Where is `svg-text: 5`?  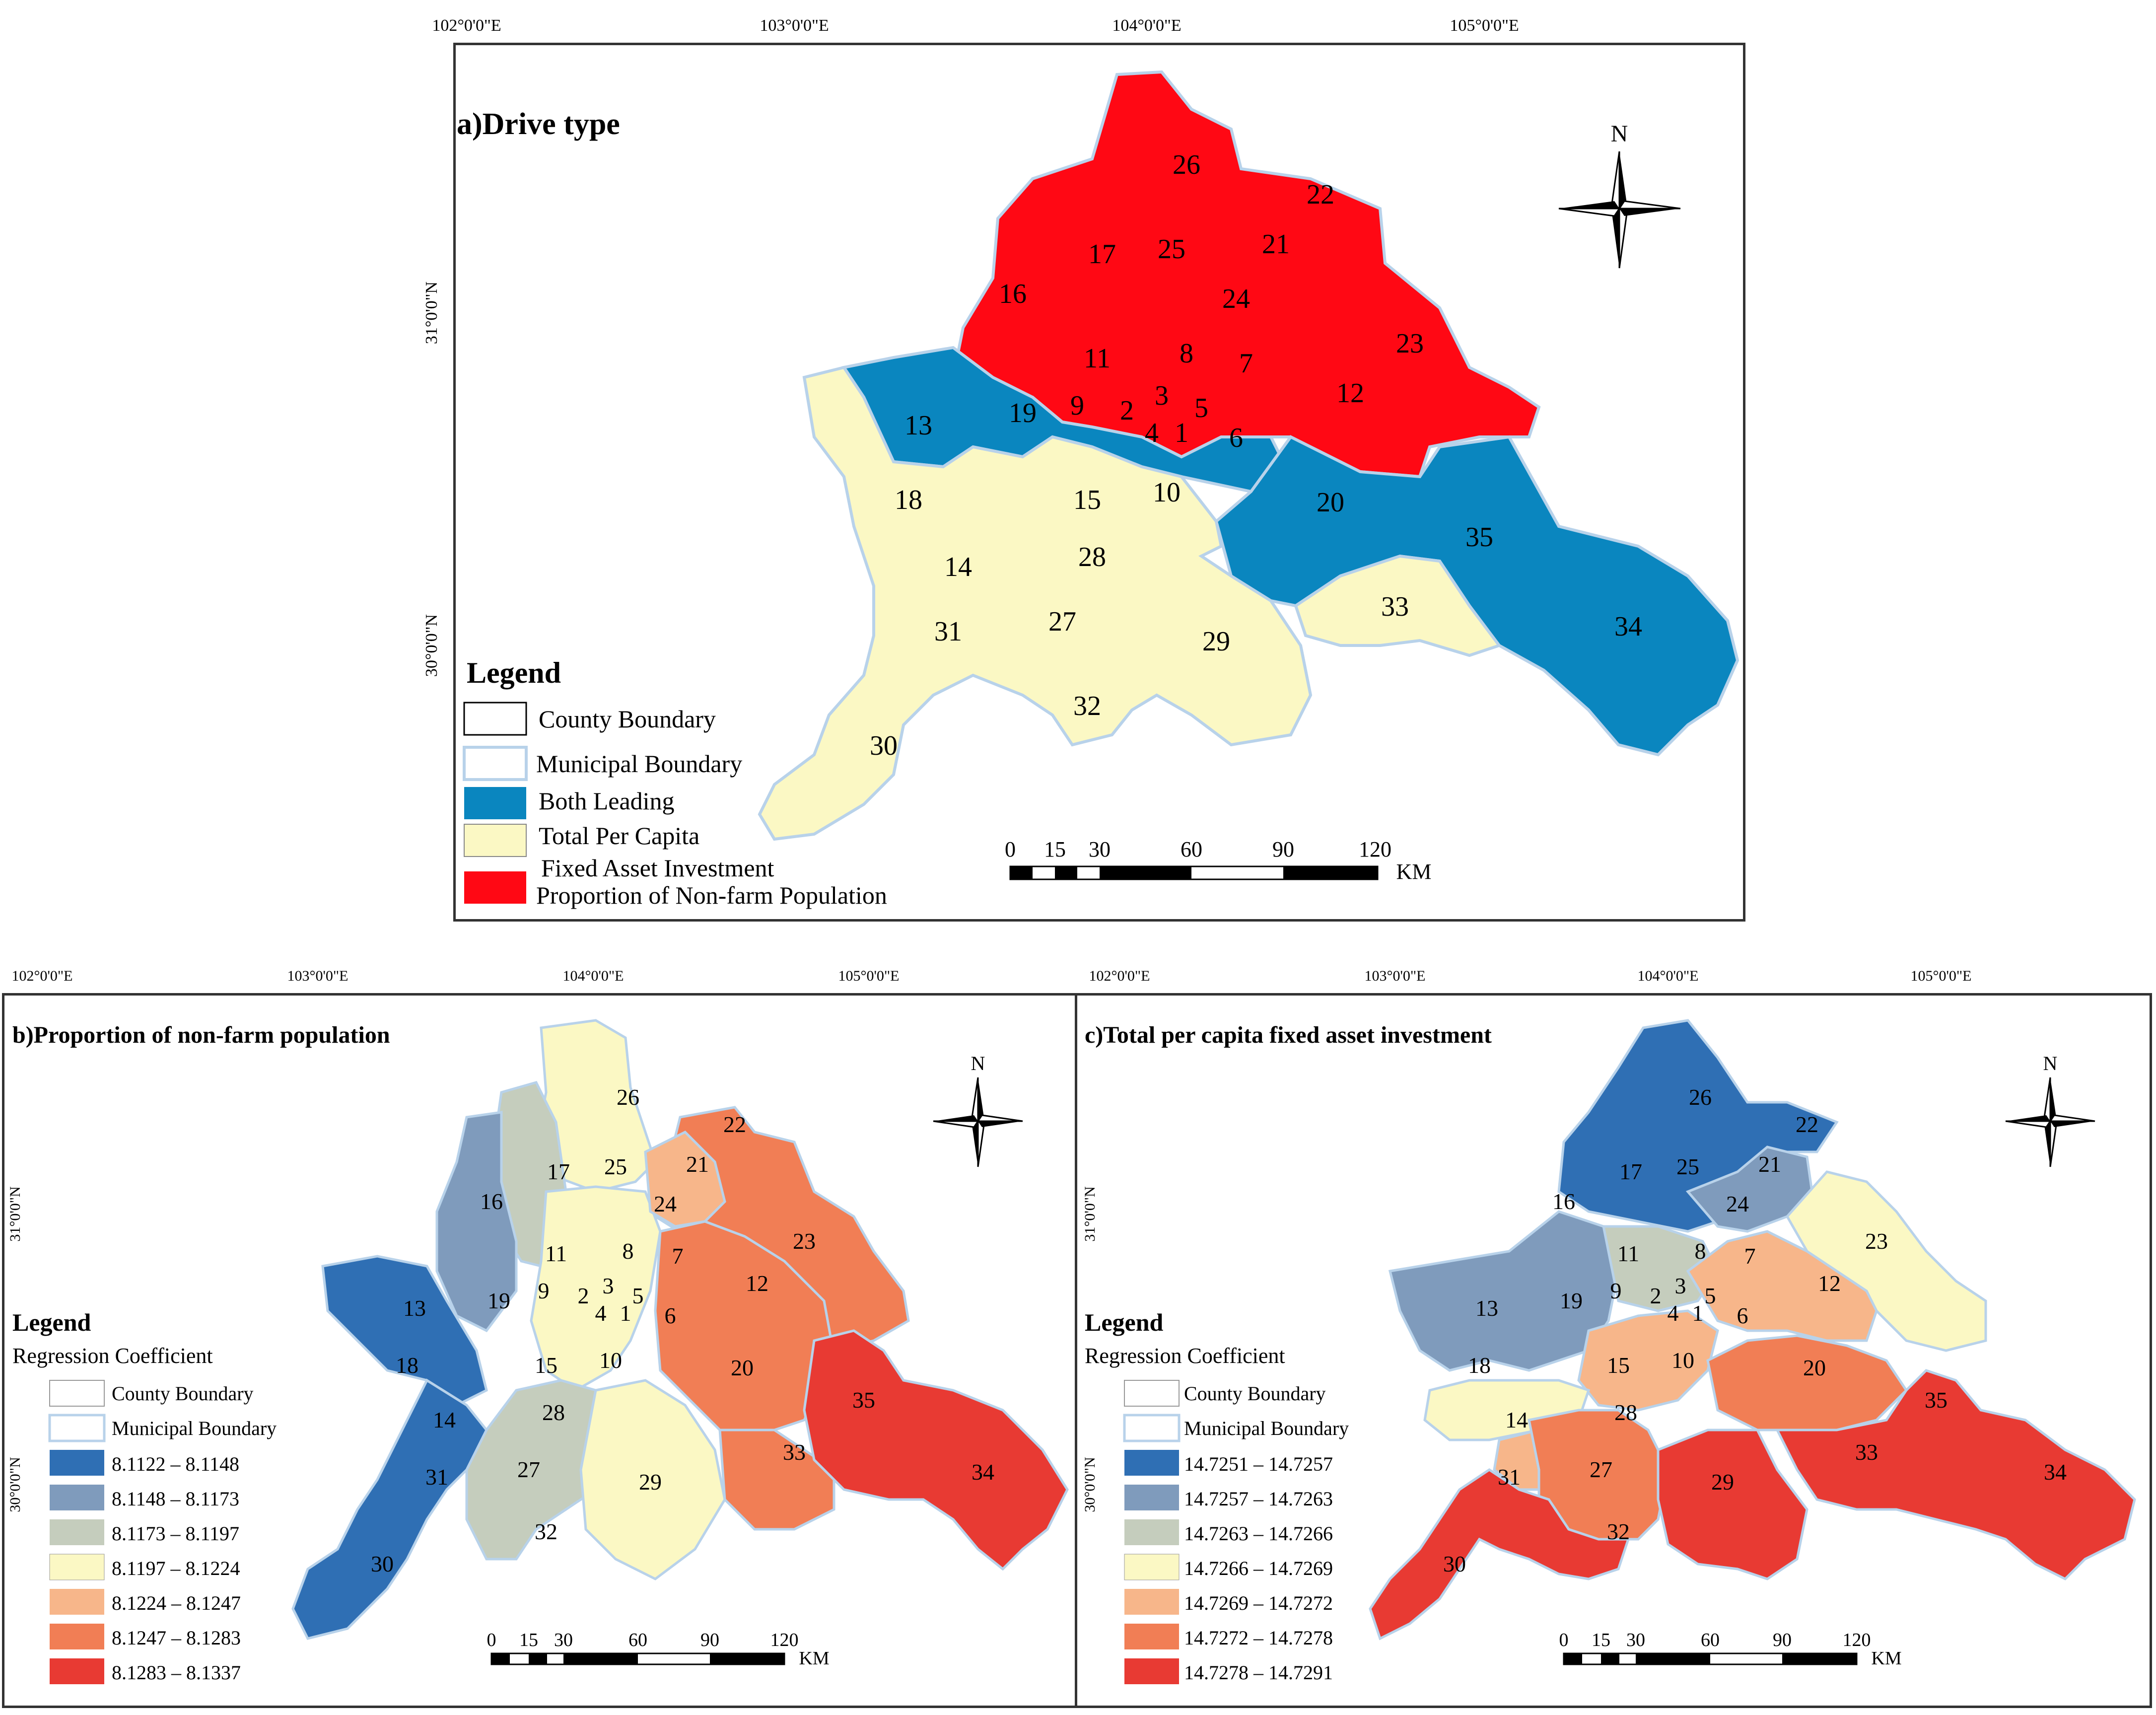 svg-text: 5 is located at coordinates (638, 1295).